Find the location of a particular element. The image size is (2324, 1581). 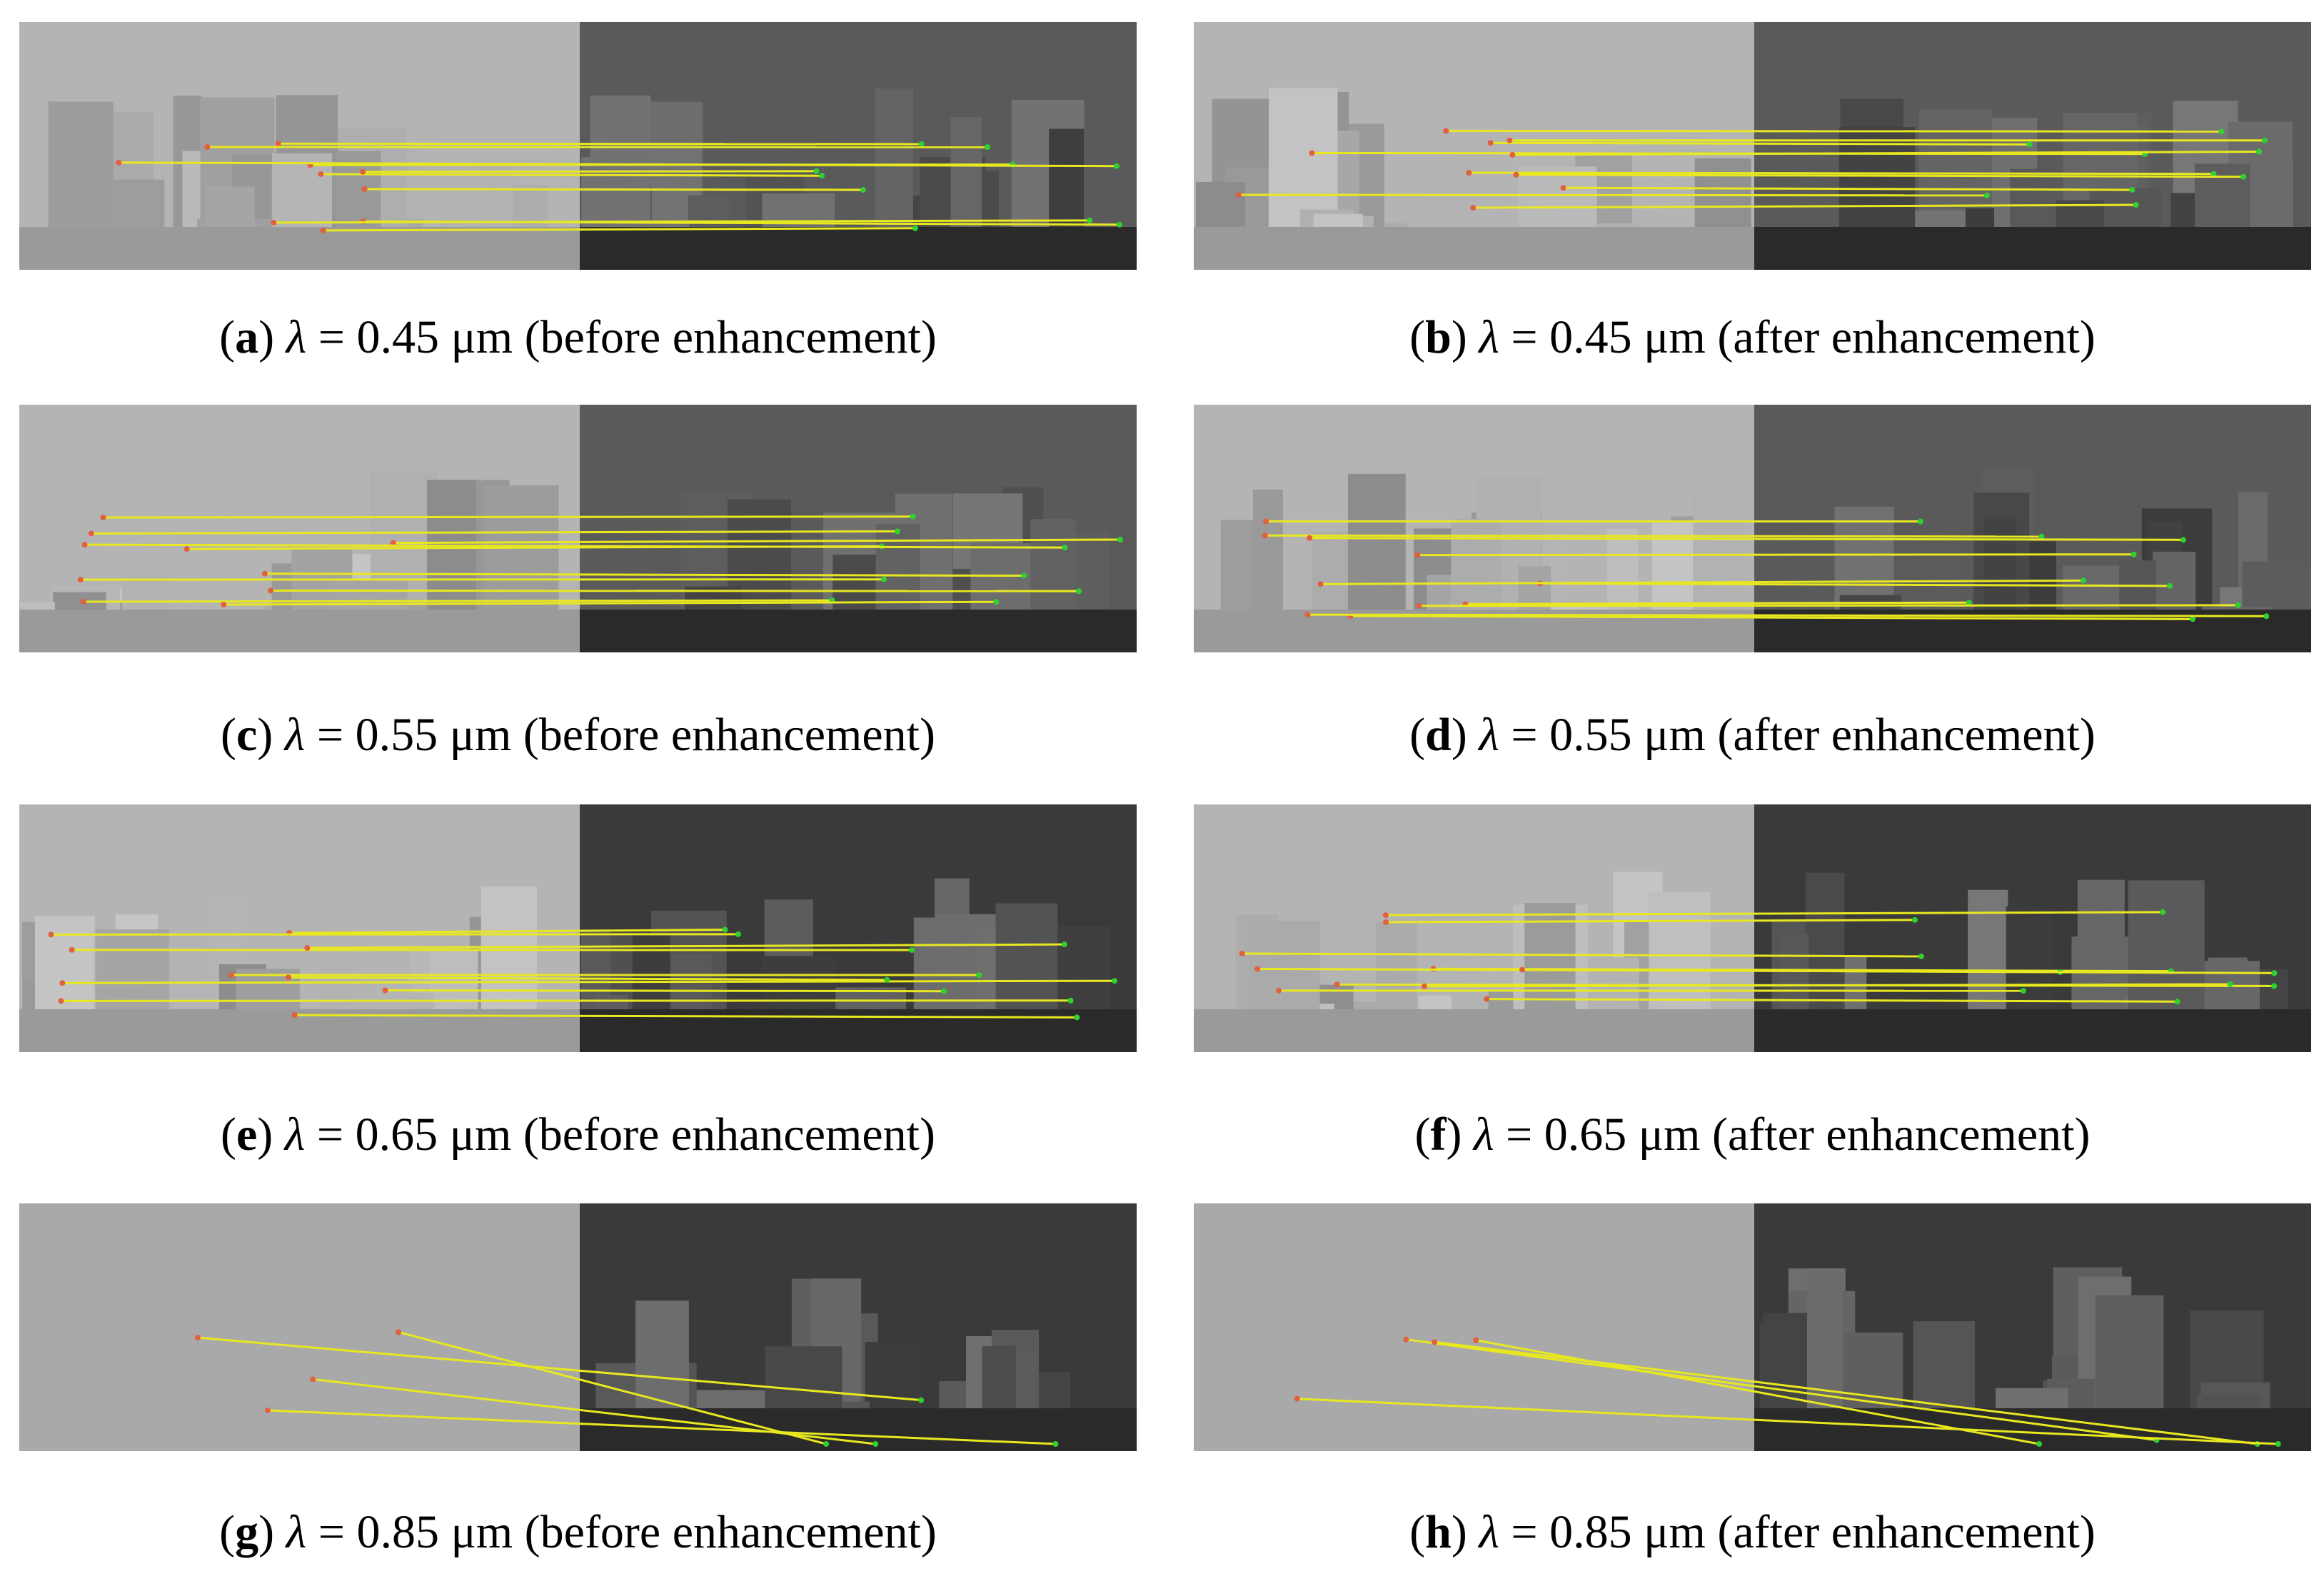

caption: (f) λ = 0.65 μm (after enhancement) is located at coordinates (1752, 1134).